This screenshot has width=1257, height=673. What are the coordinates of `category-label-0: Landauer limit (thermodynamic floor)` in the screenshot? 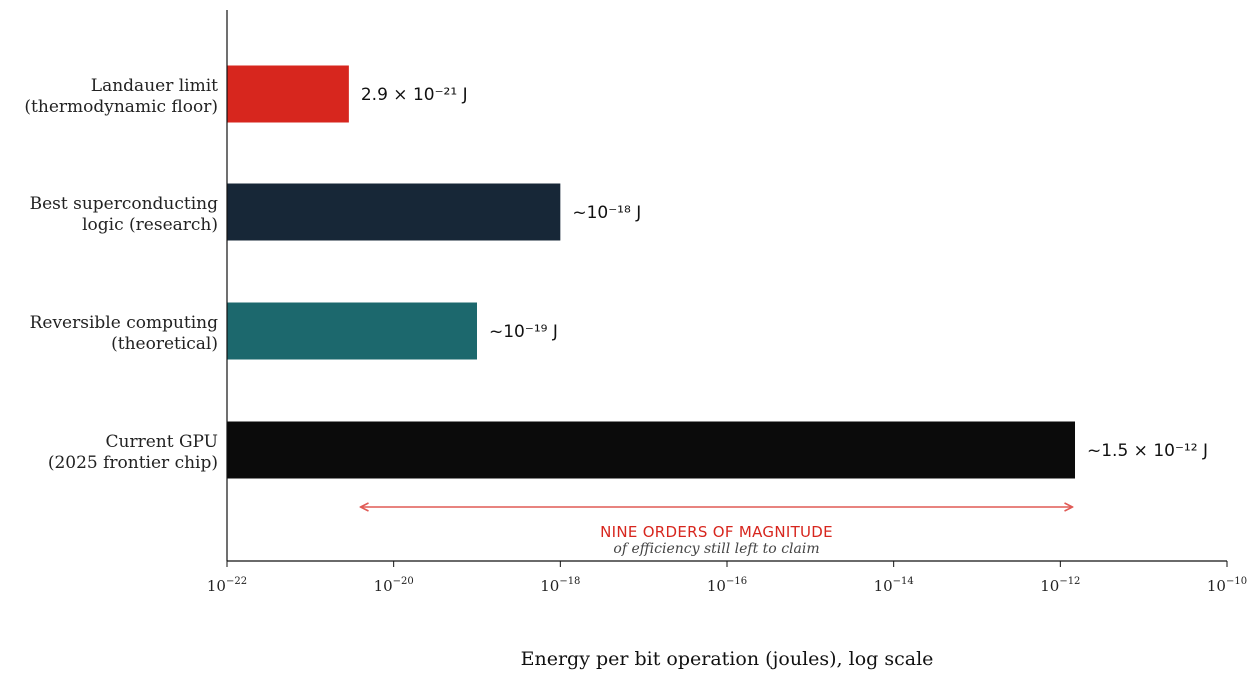 It's located at (121, 96).